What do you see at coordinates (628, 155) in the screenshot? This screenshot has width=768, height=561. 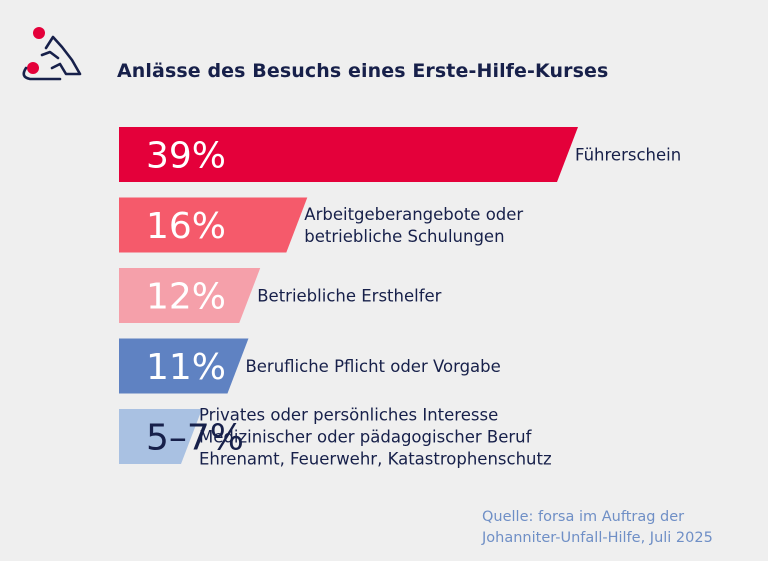 I see `category-label-1: Führerschein` at bounding box center [628, 155].